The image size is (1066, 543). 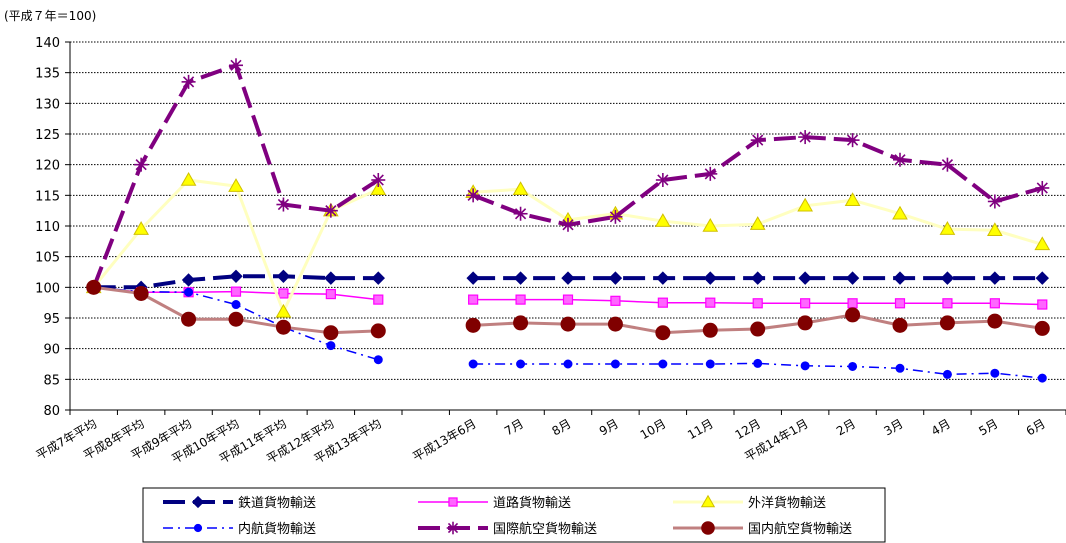 What do you see at coordinates (47, 135) in the screenshot?
I see `y-tick-label: 125` at bounding box center [47, 135].